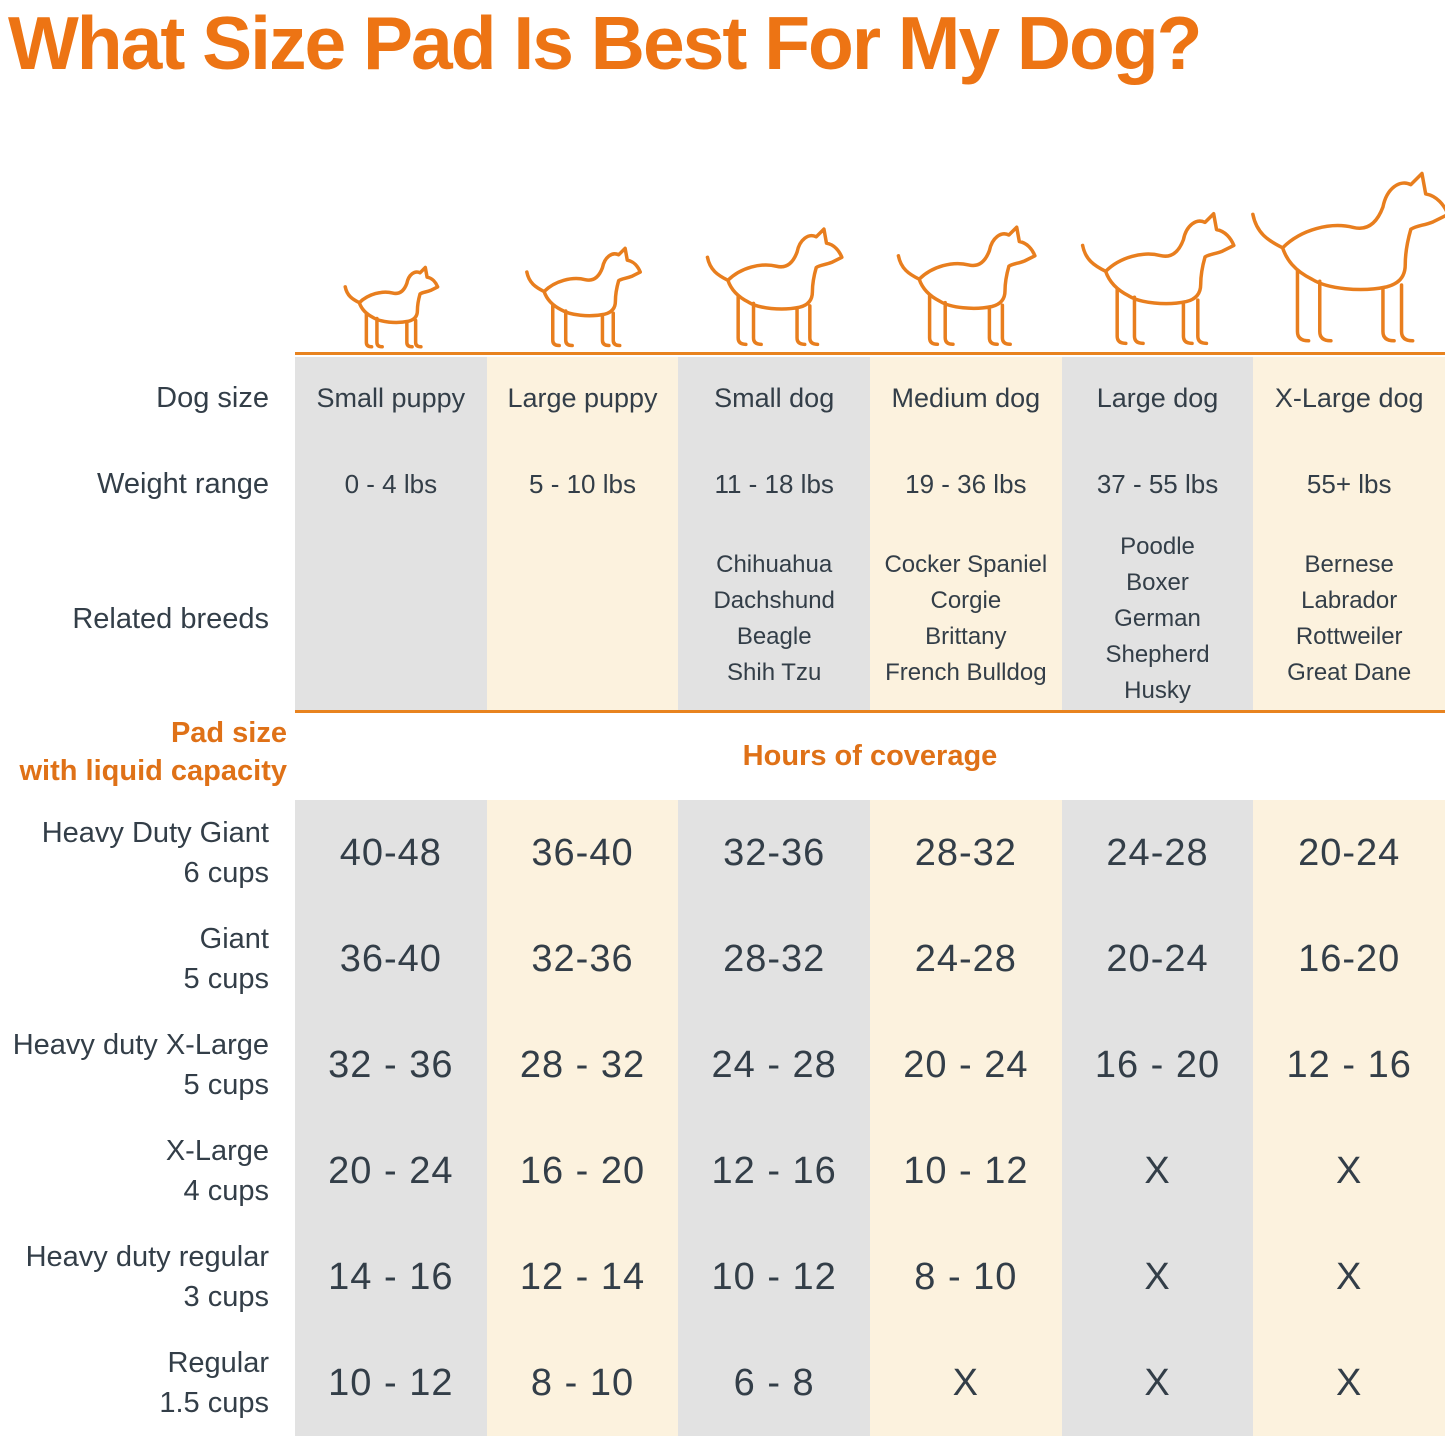 The height and width of the screenshot is (1446, 1445). What do you see at coordinates (582, 1276) in the screenshot?
I see `hours-cell: 12 - 14` at bounding box center [582, 1276].